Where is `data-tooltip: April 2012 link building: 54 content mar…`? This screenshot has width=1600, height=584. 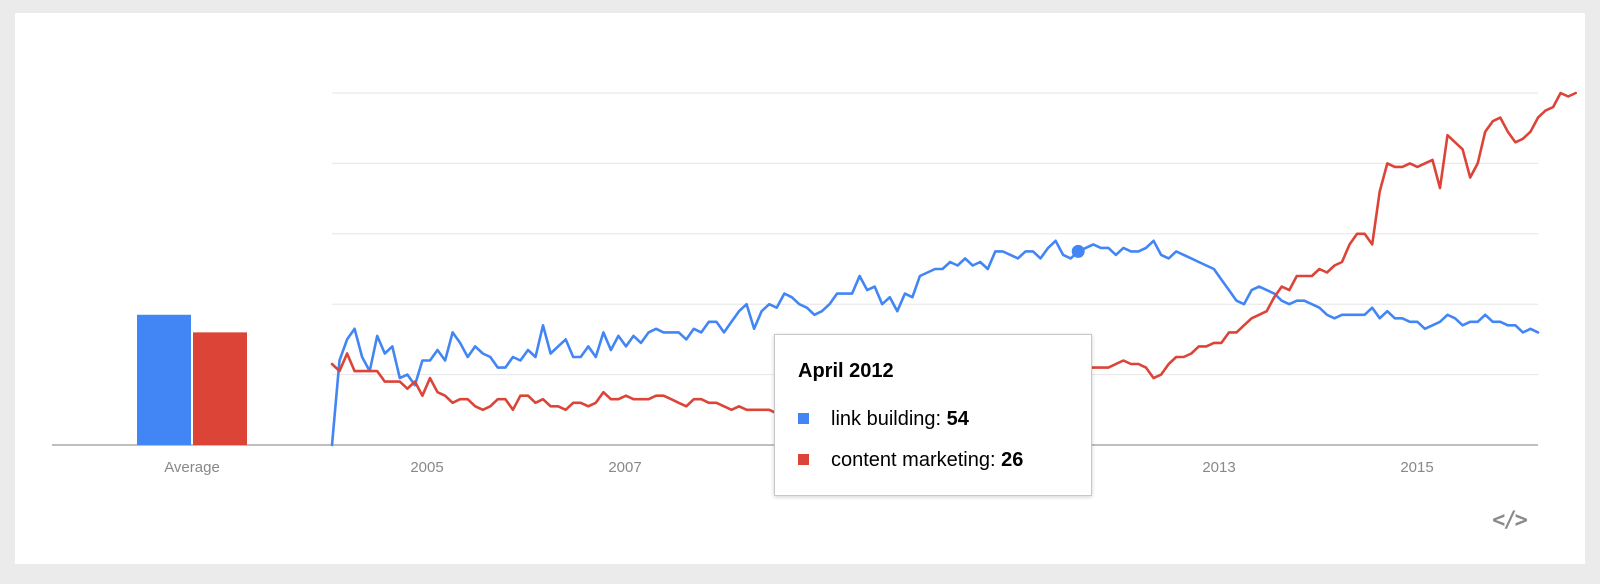
data-tooltip: April 2012 link building: 54 content mar… is located at coordinates (933, 415).